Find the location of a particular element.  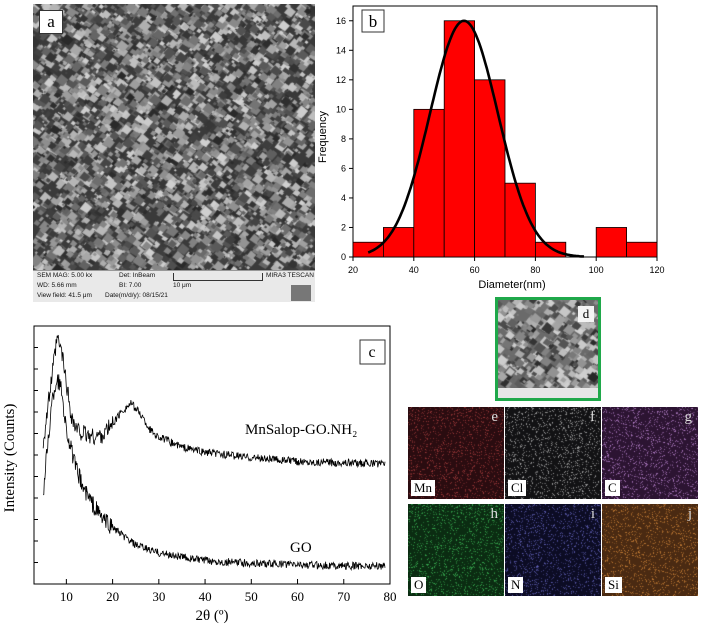

sem-scale: 10 μm is located at coordinates (182, 285).